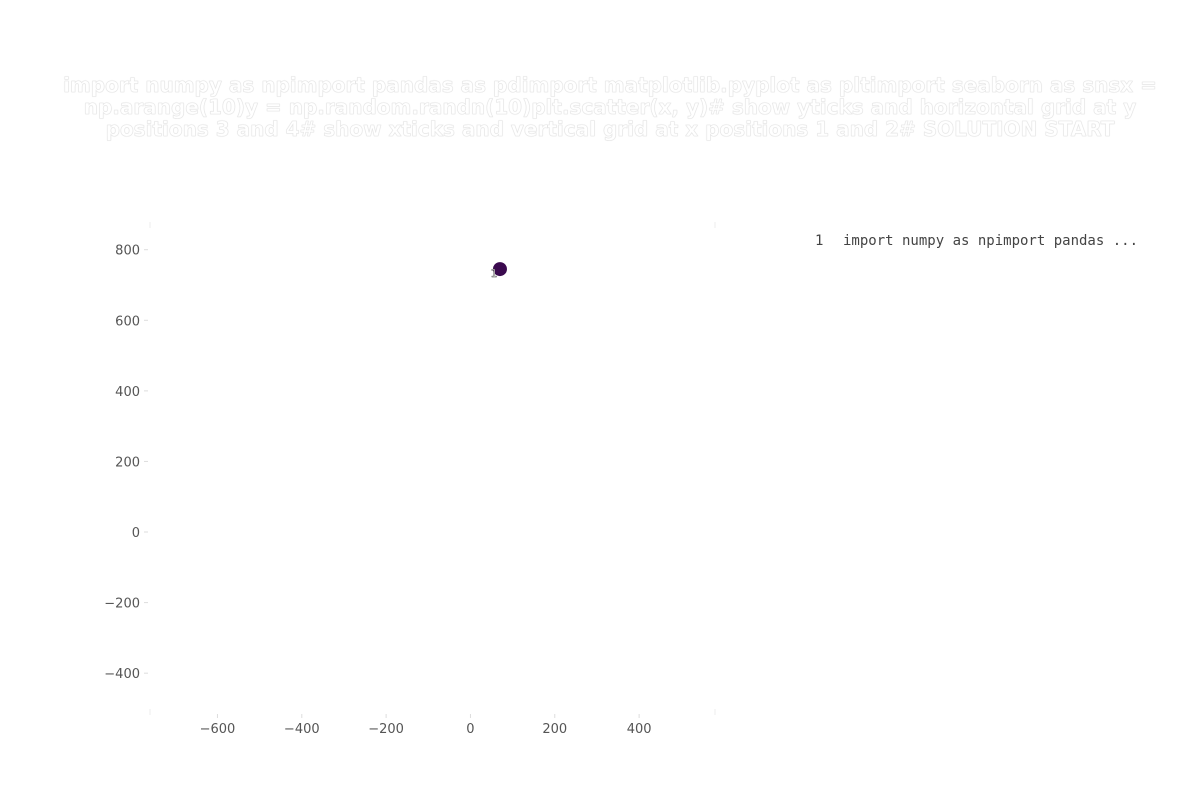 The height and width of the screenshot is (800, 1200). I want to click on scatter-point, so click(499, 269).